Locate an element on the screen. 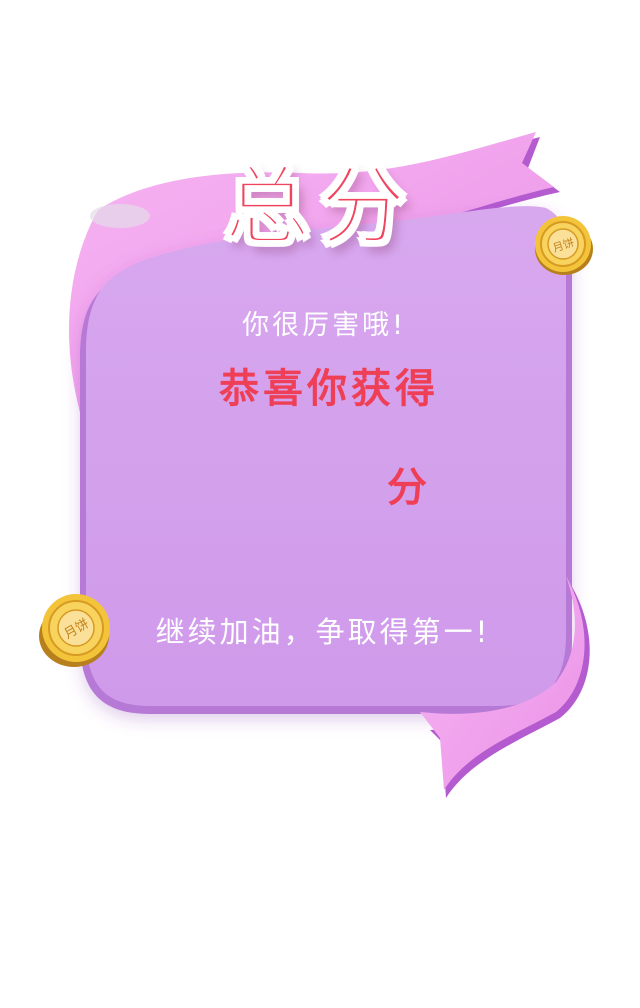 This screenshot has height=1008, width=640. mooncake-stamp-text: 月饼 is located at coordinates (563, 245).